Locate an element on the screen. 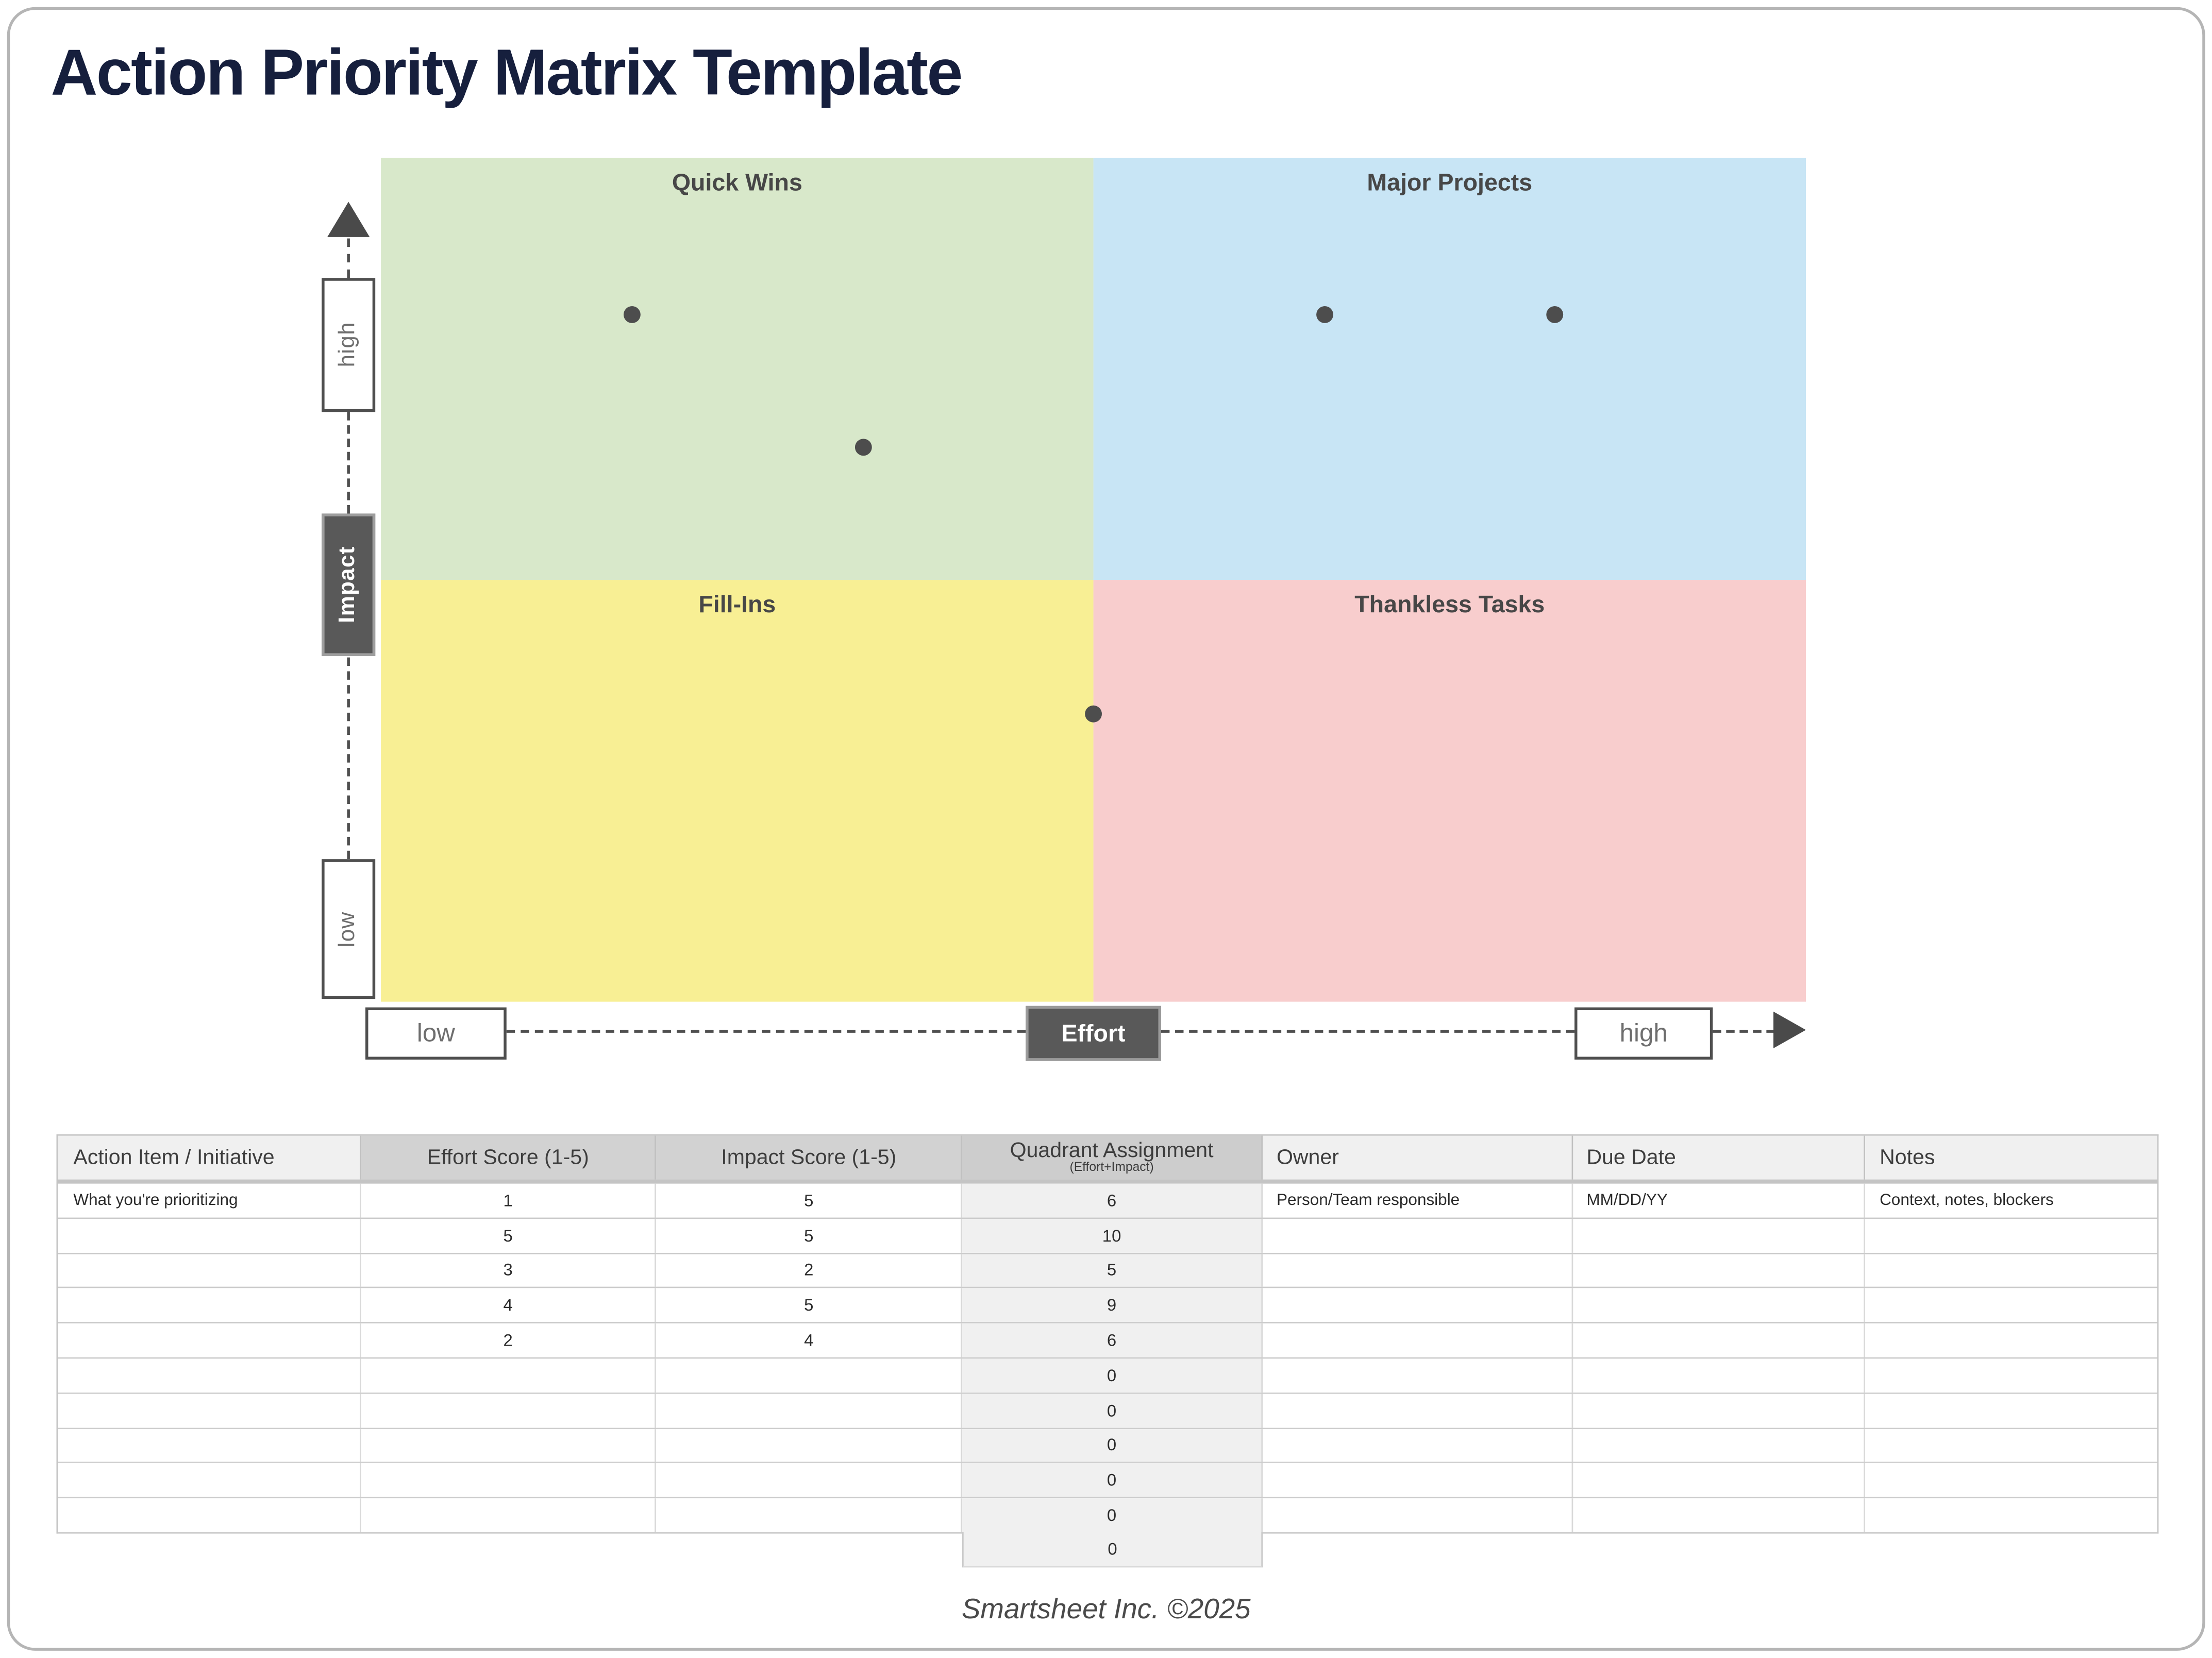 This screenshot has height=1658, width=2212. cell-r6-c6 is located at coordinates (1719, 1376).